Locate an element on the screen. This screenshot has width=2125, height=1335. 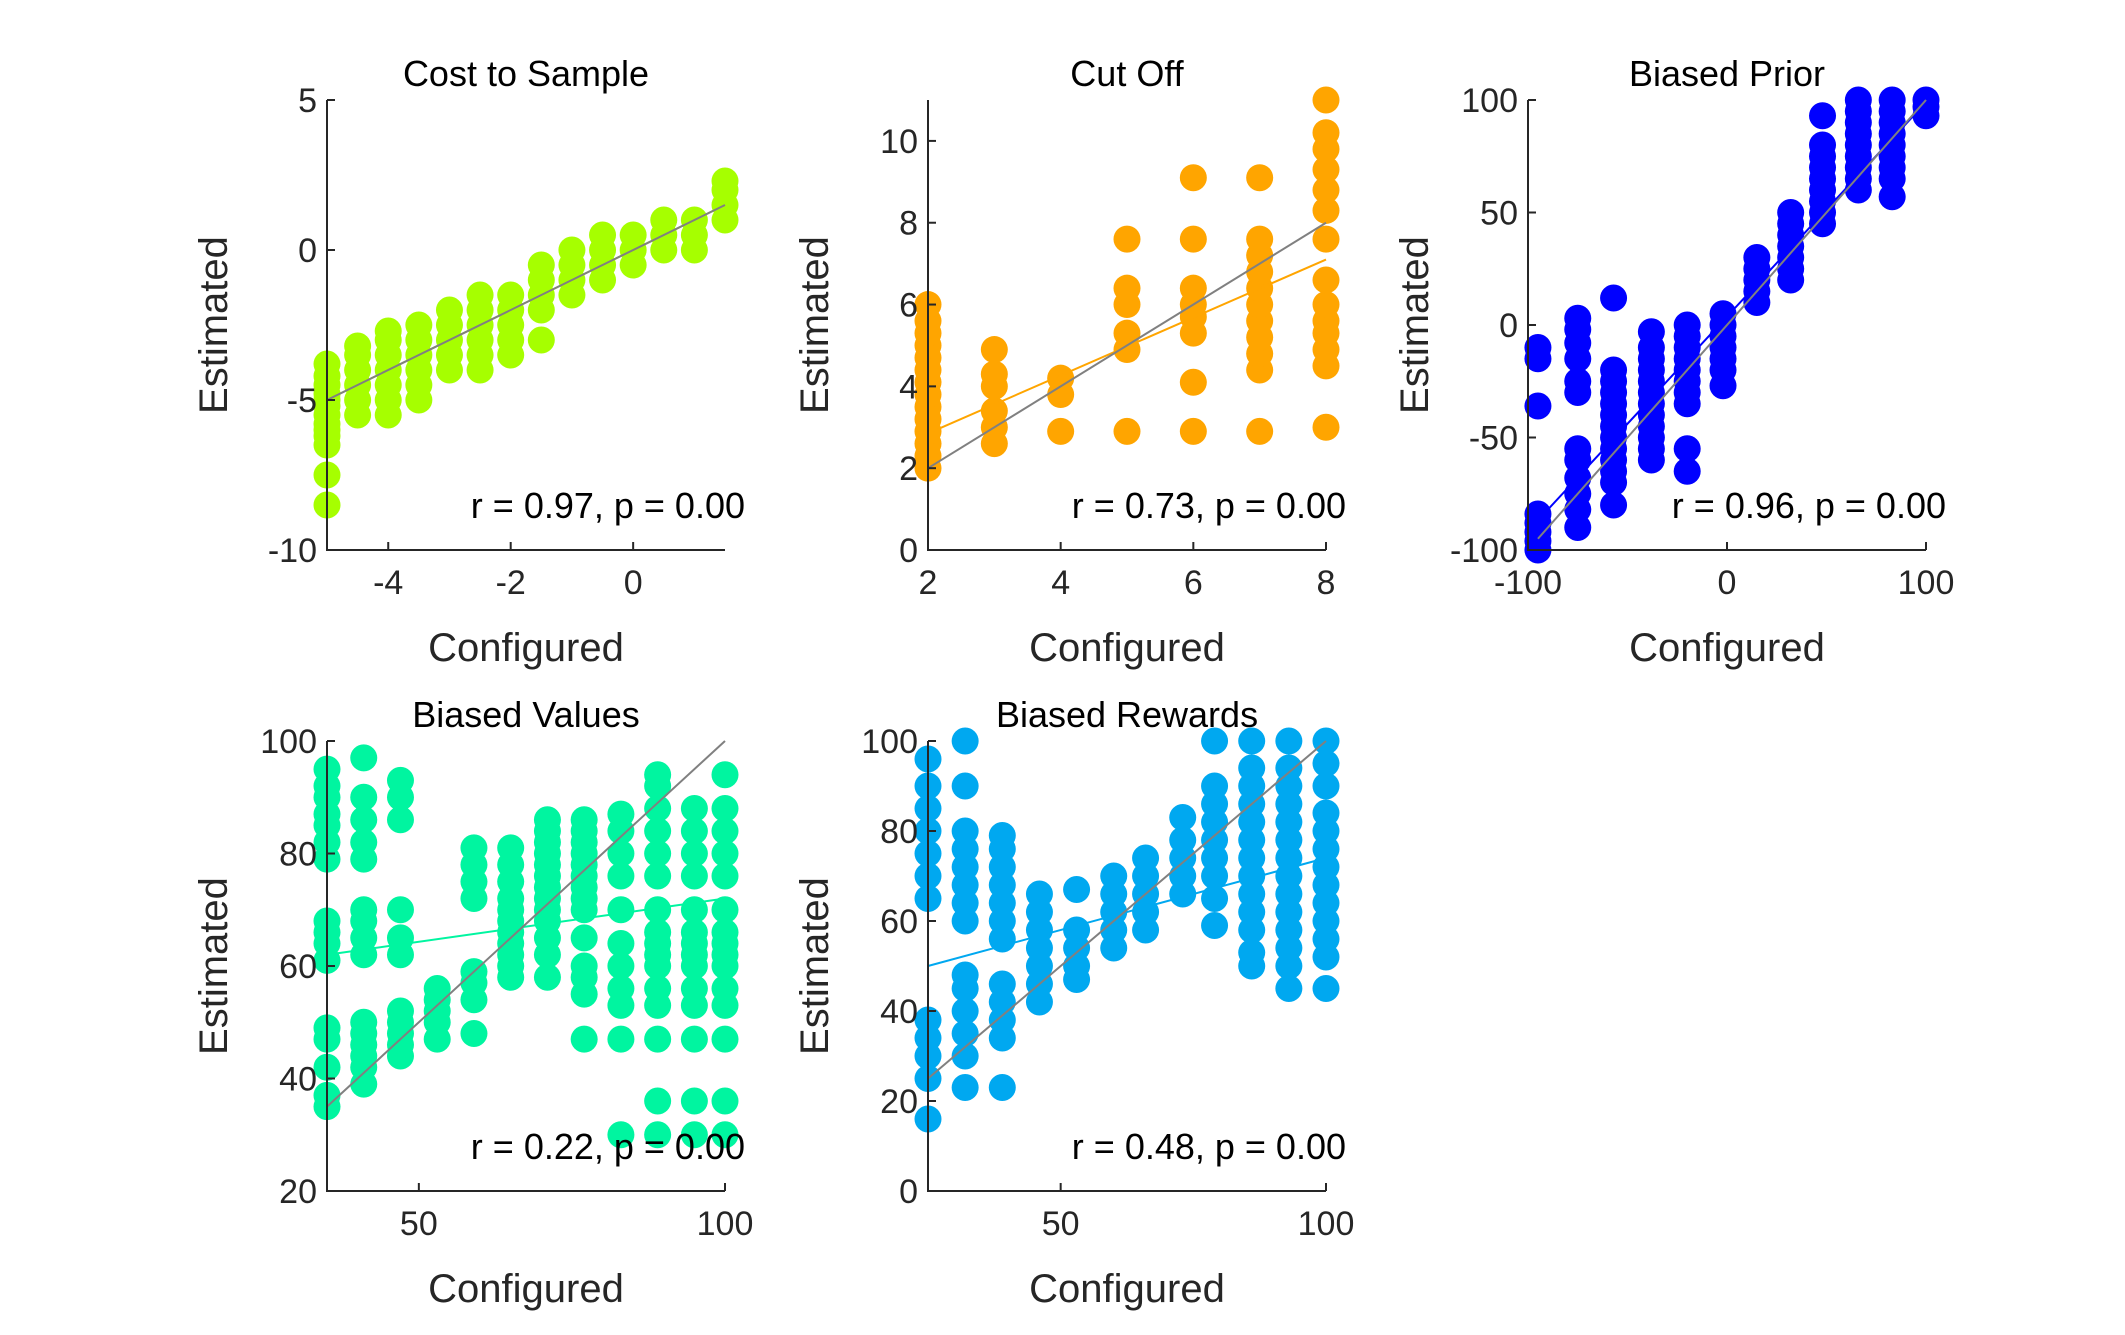
chart-title: Cost to Sample is located at coordinates (526, 73).